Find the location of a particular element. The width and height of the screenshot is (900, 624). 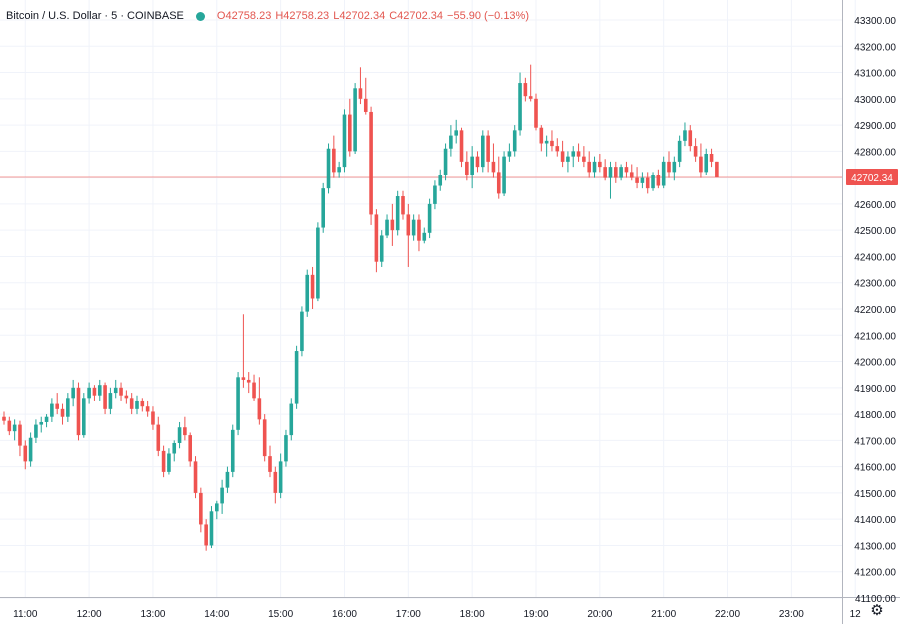

x-tick-label: 18:00 is located at coordinates (472, 614).